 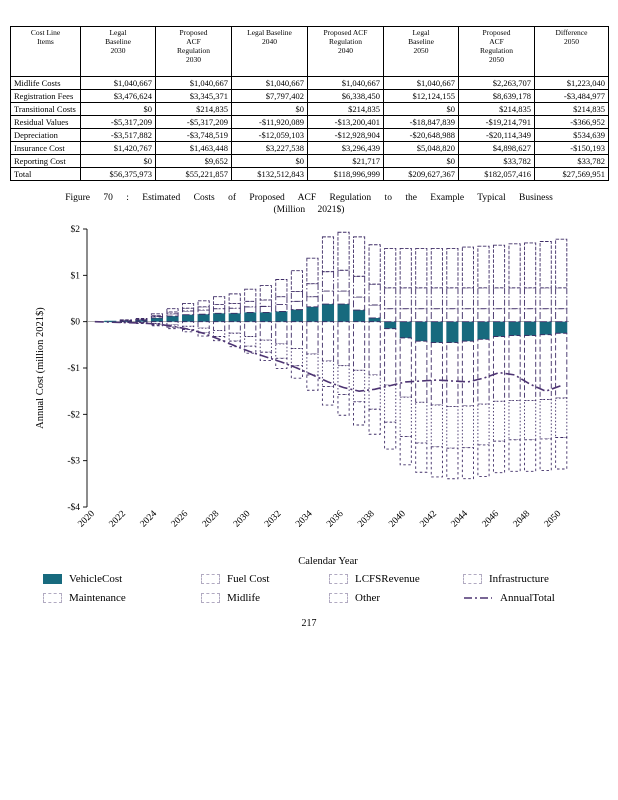 I want to click on column-header: Proposed ACF Regulation 2040, so click(x=345, y=51).